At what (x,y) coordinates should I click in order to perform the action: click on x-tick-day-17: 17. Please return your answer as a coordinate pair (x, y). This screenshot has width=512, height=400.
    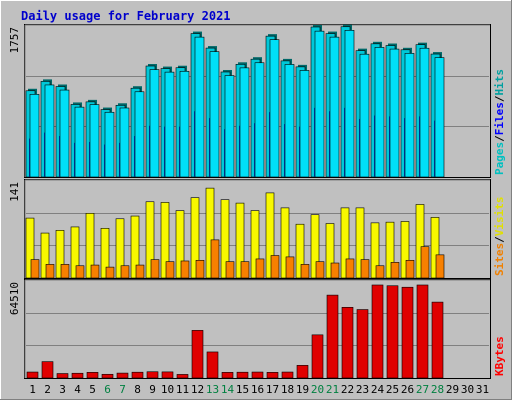
    Looking at the image, I should click on (272, 389).